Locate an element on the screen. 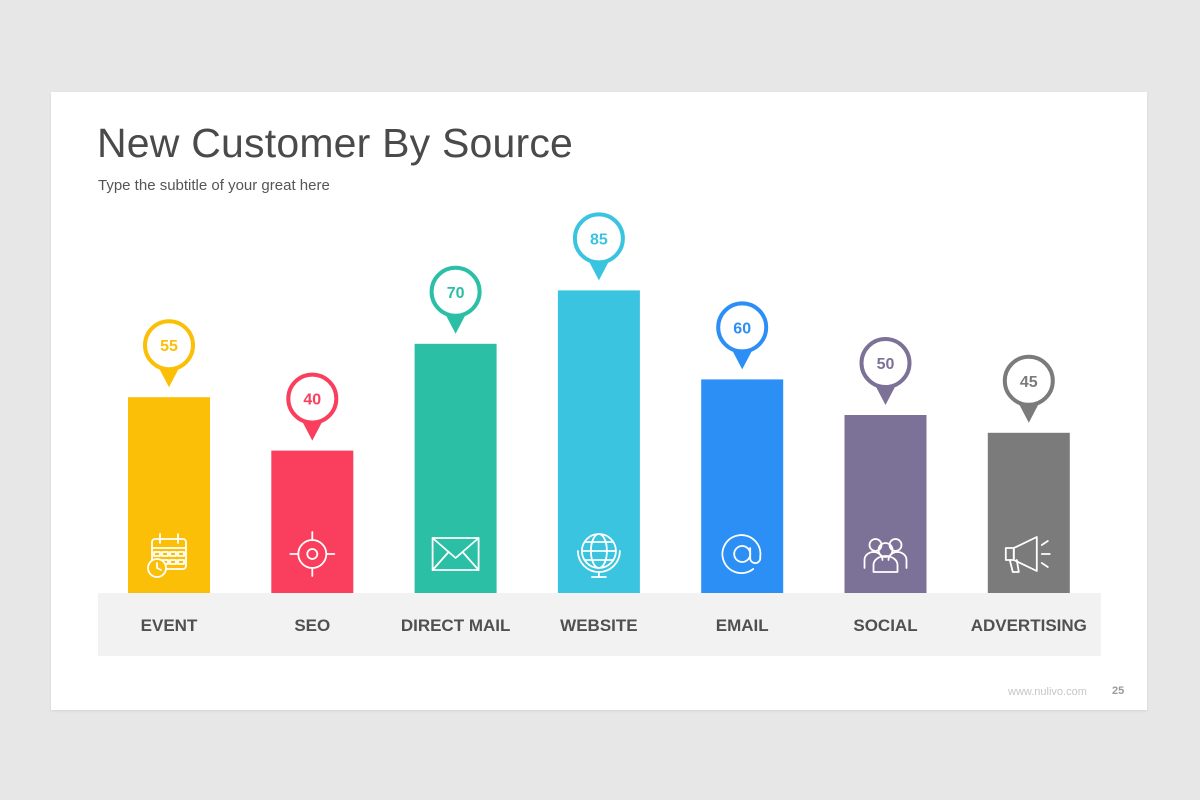 This screenshot has width=1200, height=800. data-label: 40 is located at coordinates (312, 400).